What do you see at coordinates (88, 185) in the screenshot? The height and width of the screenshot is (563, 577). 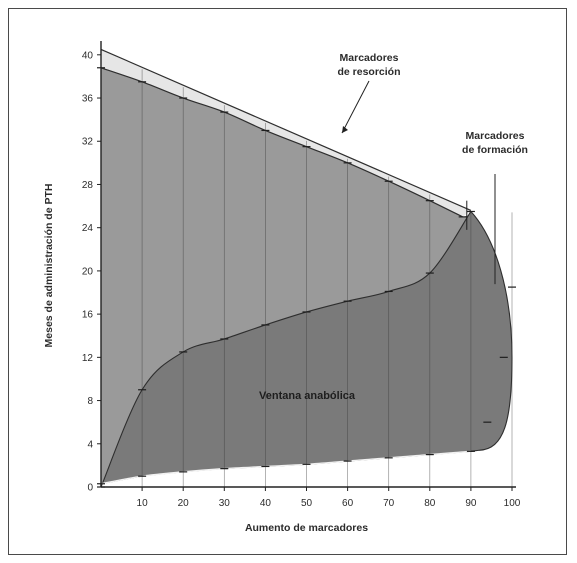 I see `y-tick-label-28: 28` at bounding box center [88, 185].